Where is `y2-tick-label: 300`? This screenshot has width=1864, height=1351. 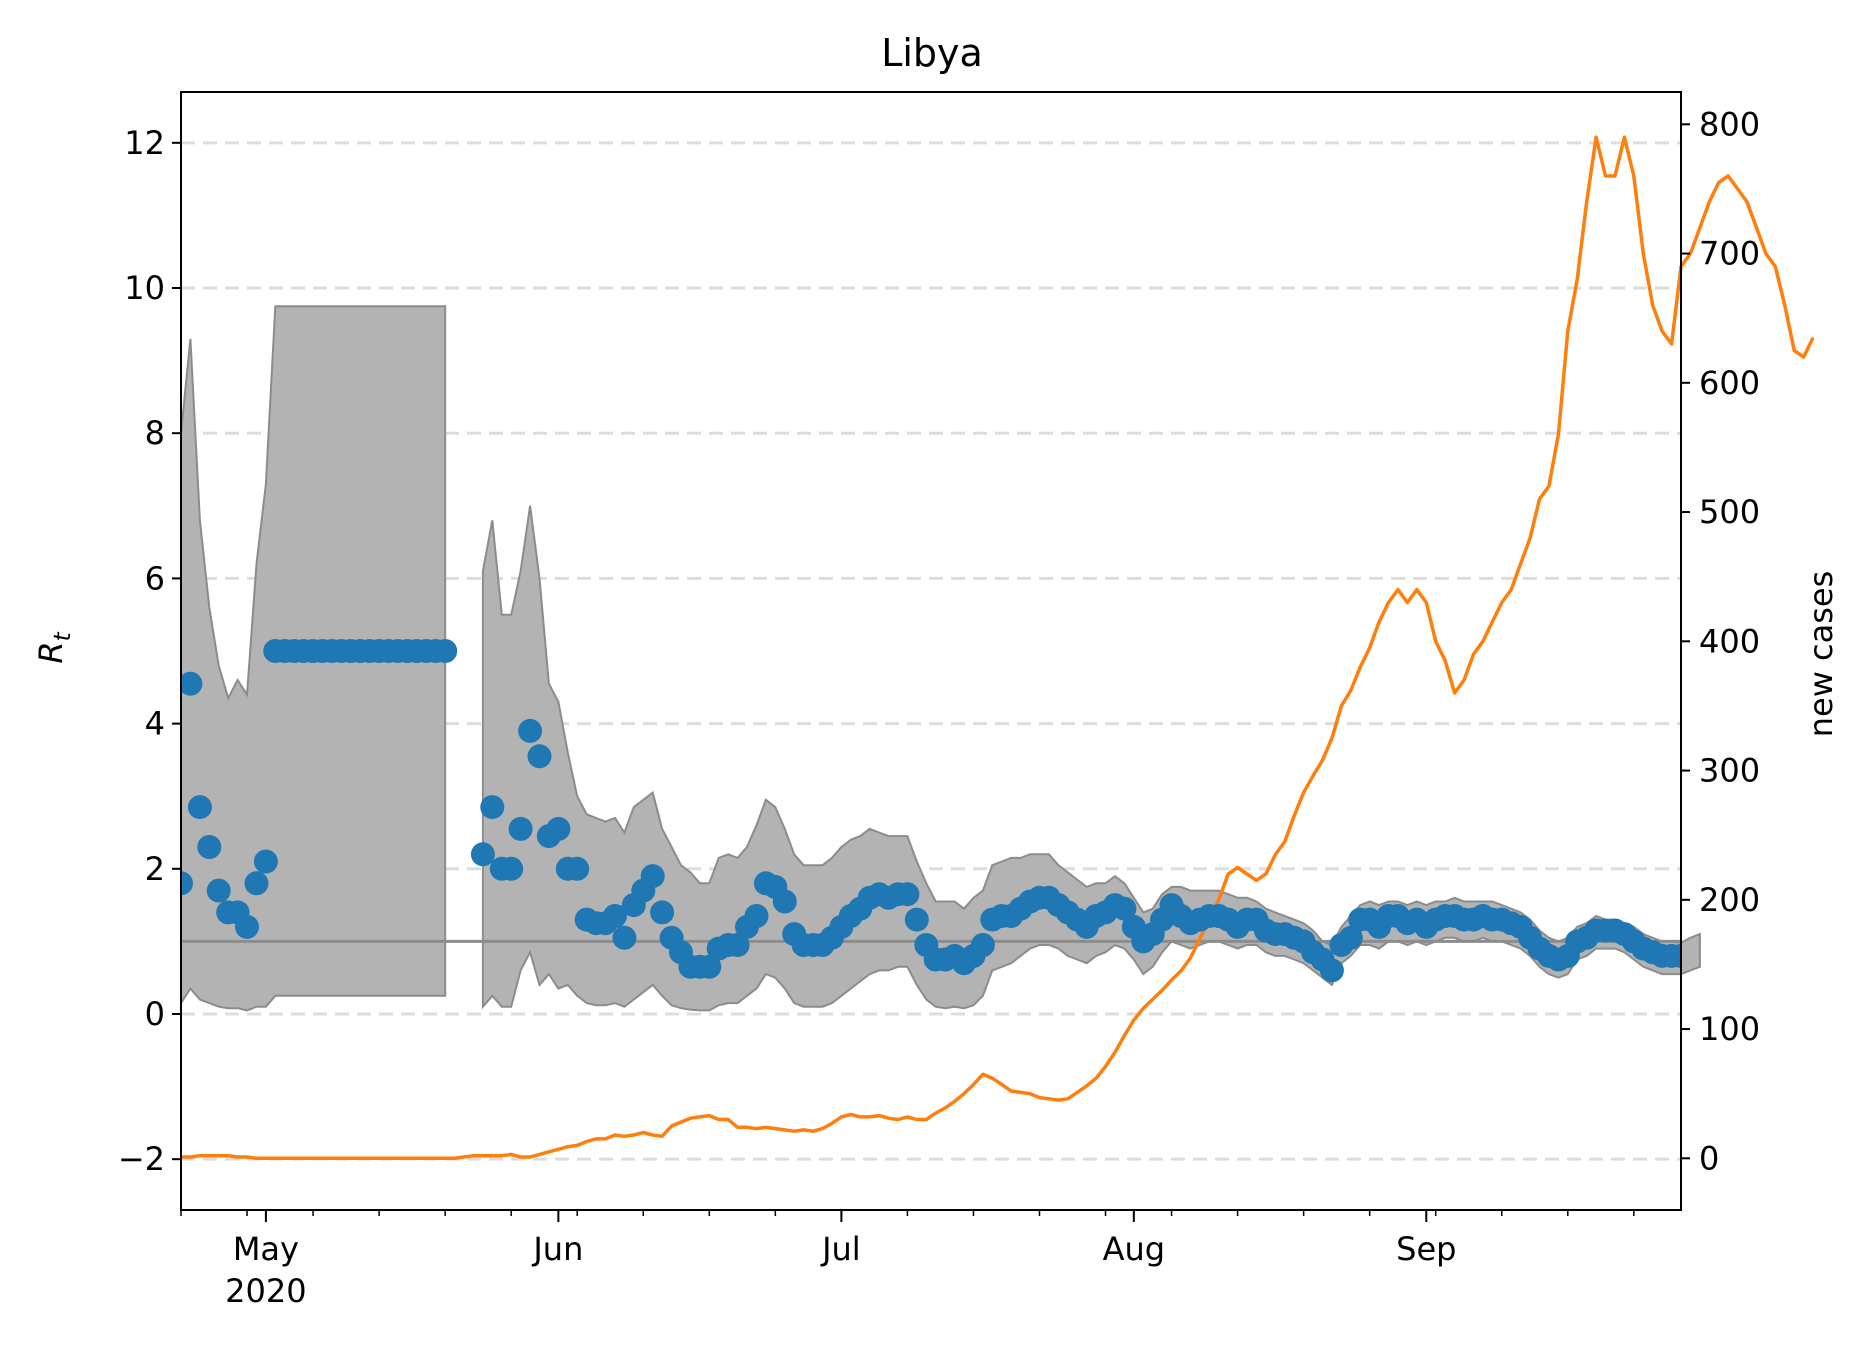 y2-tick-label: 300 is located at coordinates (1729, 771).